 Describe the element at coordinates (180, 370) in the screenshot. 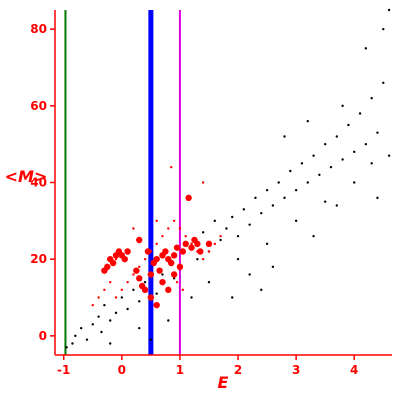

I see `x-tick-label-2: 1` at that location.